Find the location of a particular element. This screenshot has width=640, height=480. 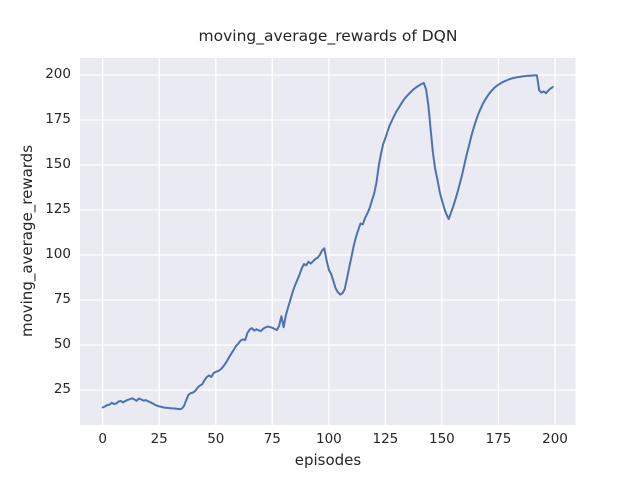

x-tick-label: 175 is located at coordinates (498, 439).